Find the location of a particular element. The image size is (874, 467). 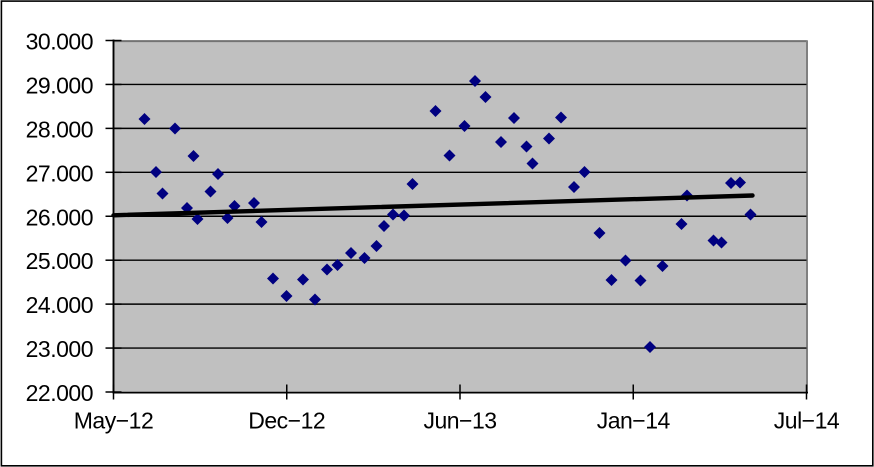

svg-text: Jul−14 is located at coordinates (807, 420).